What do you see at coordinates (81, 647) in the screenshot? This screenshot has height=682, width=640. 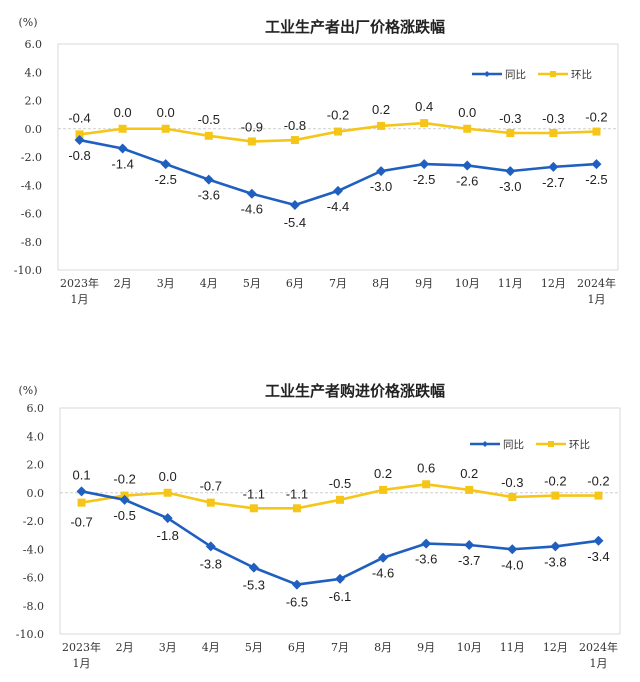 I see `x-tick-label: 2023年` at bounding box center [81, 647].